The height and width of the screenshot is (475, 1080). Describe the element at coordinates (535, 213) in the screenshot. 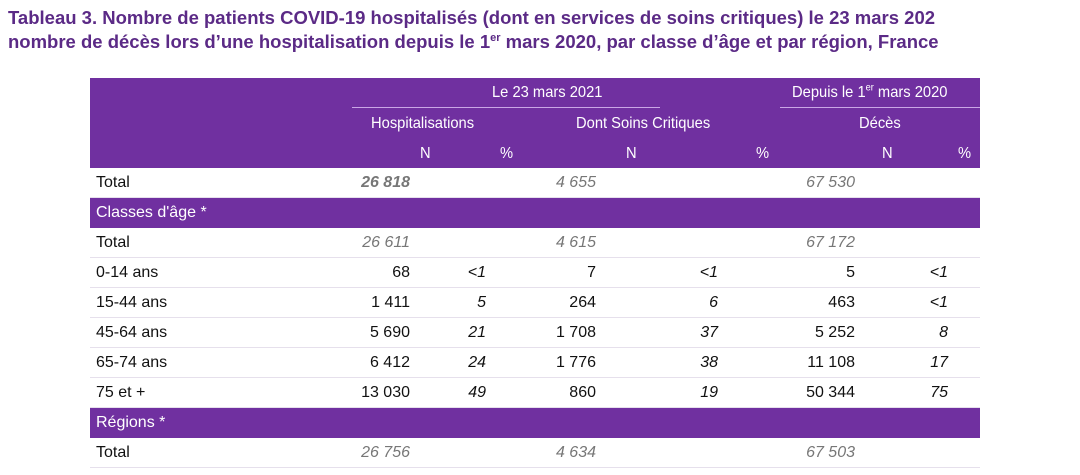

I see `section-row-age: Classes d'âge *` at that location.